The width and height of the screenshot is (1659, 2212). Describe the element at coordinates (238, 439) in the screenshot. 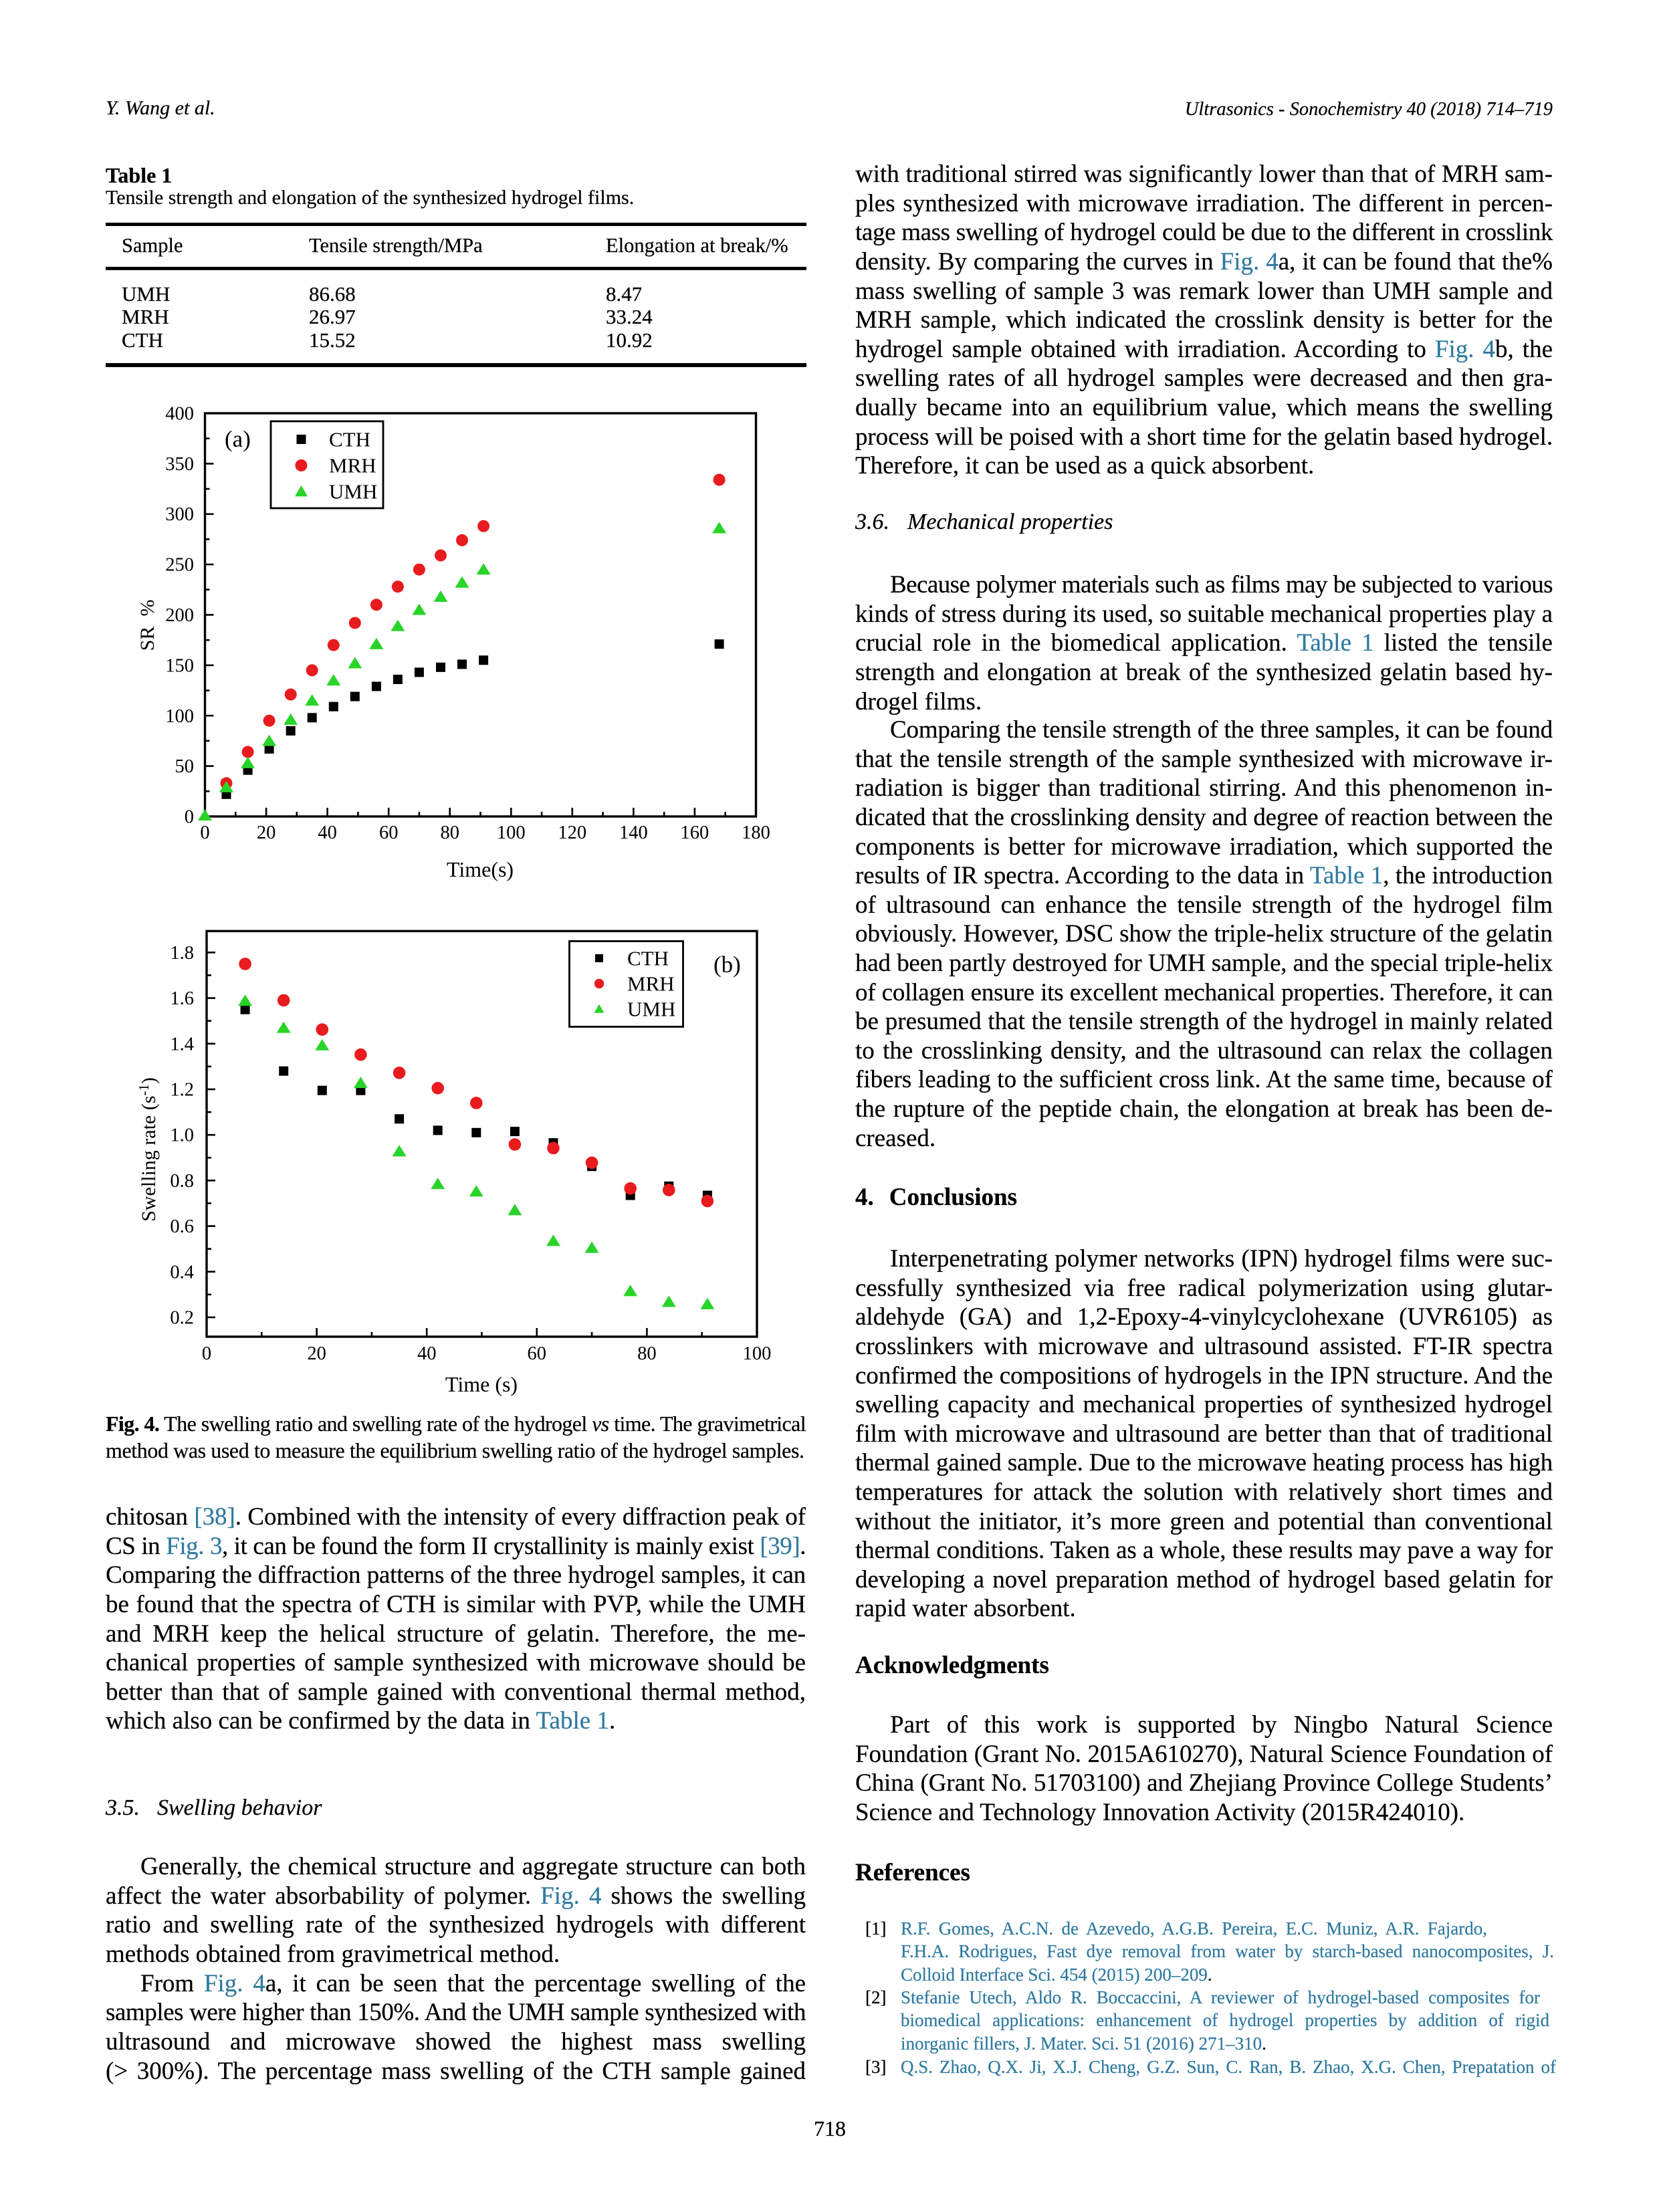

I see `svg-text: (a)` at that location.